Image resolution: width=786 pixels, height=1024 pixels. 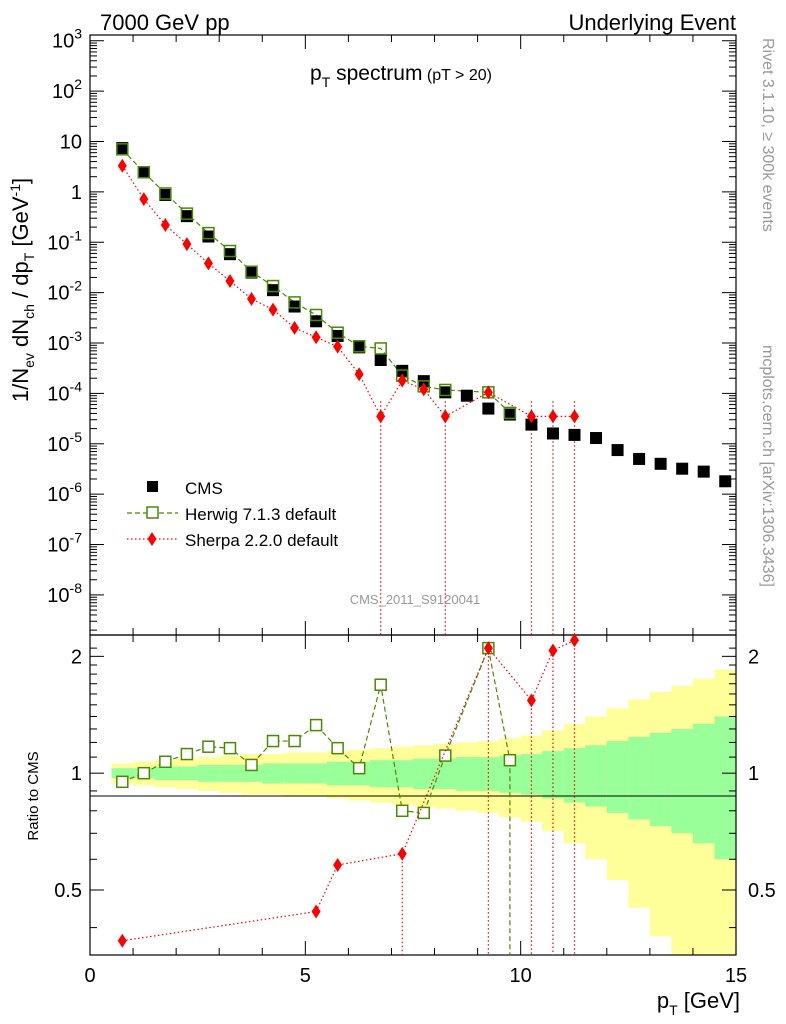 I want to click on y-tick-label: 1, so click(x=76, y=193).